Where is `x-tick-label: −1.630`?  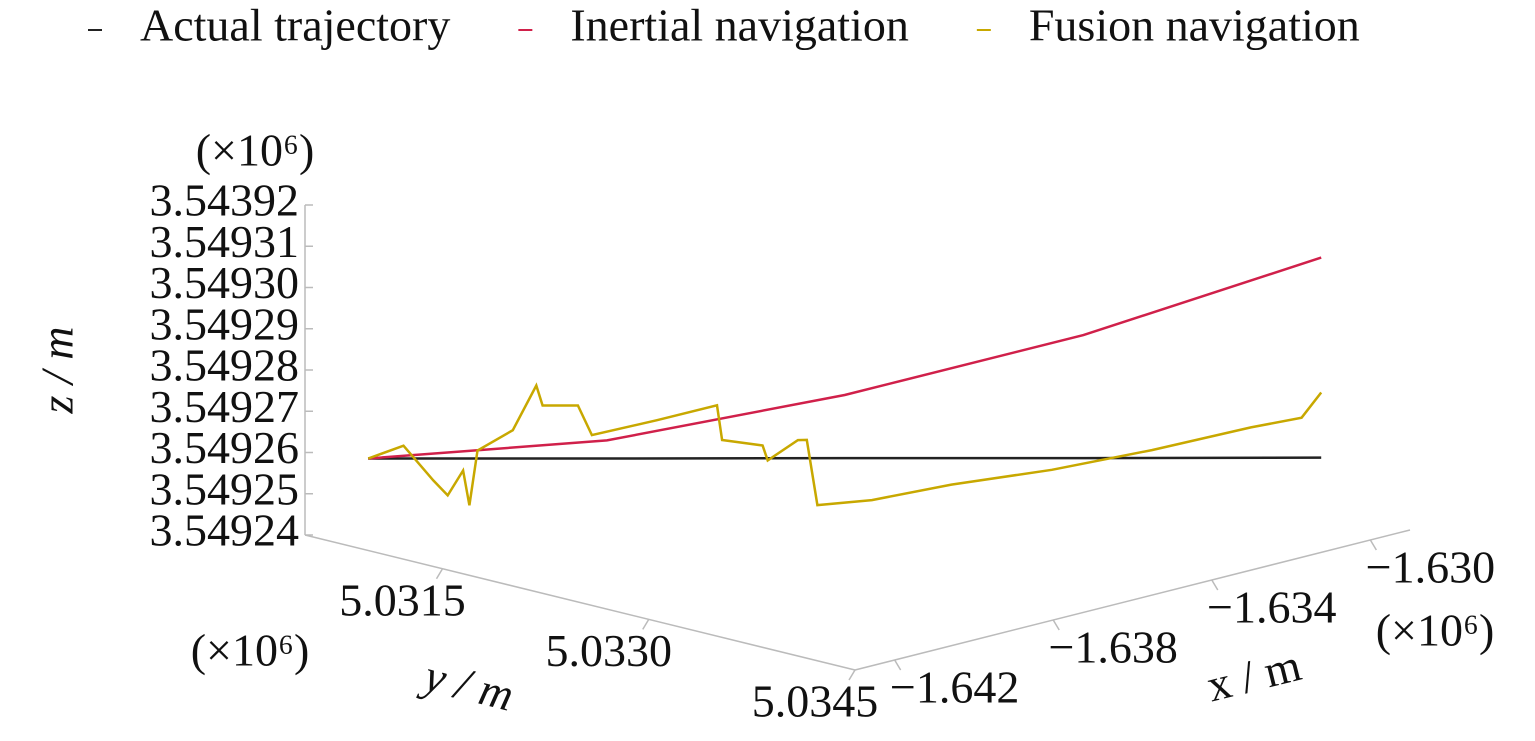 x-tick-label: −1.630 is located at coordinates (1430, 567).